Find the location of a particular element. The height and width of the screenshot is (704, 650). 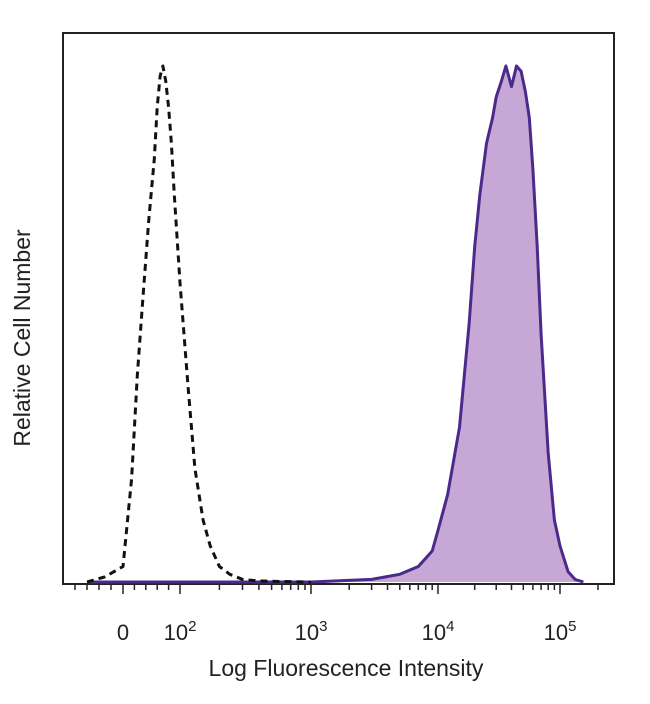

x-tick-label-exponent: 3 is located at coordinates (323, 626).